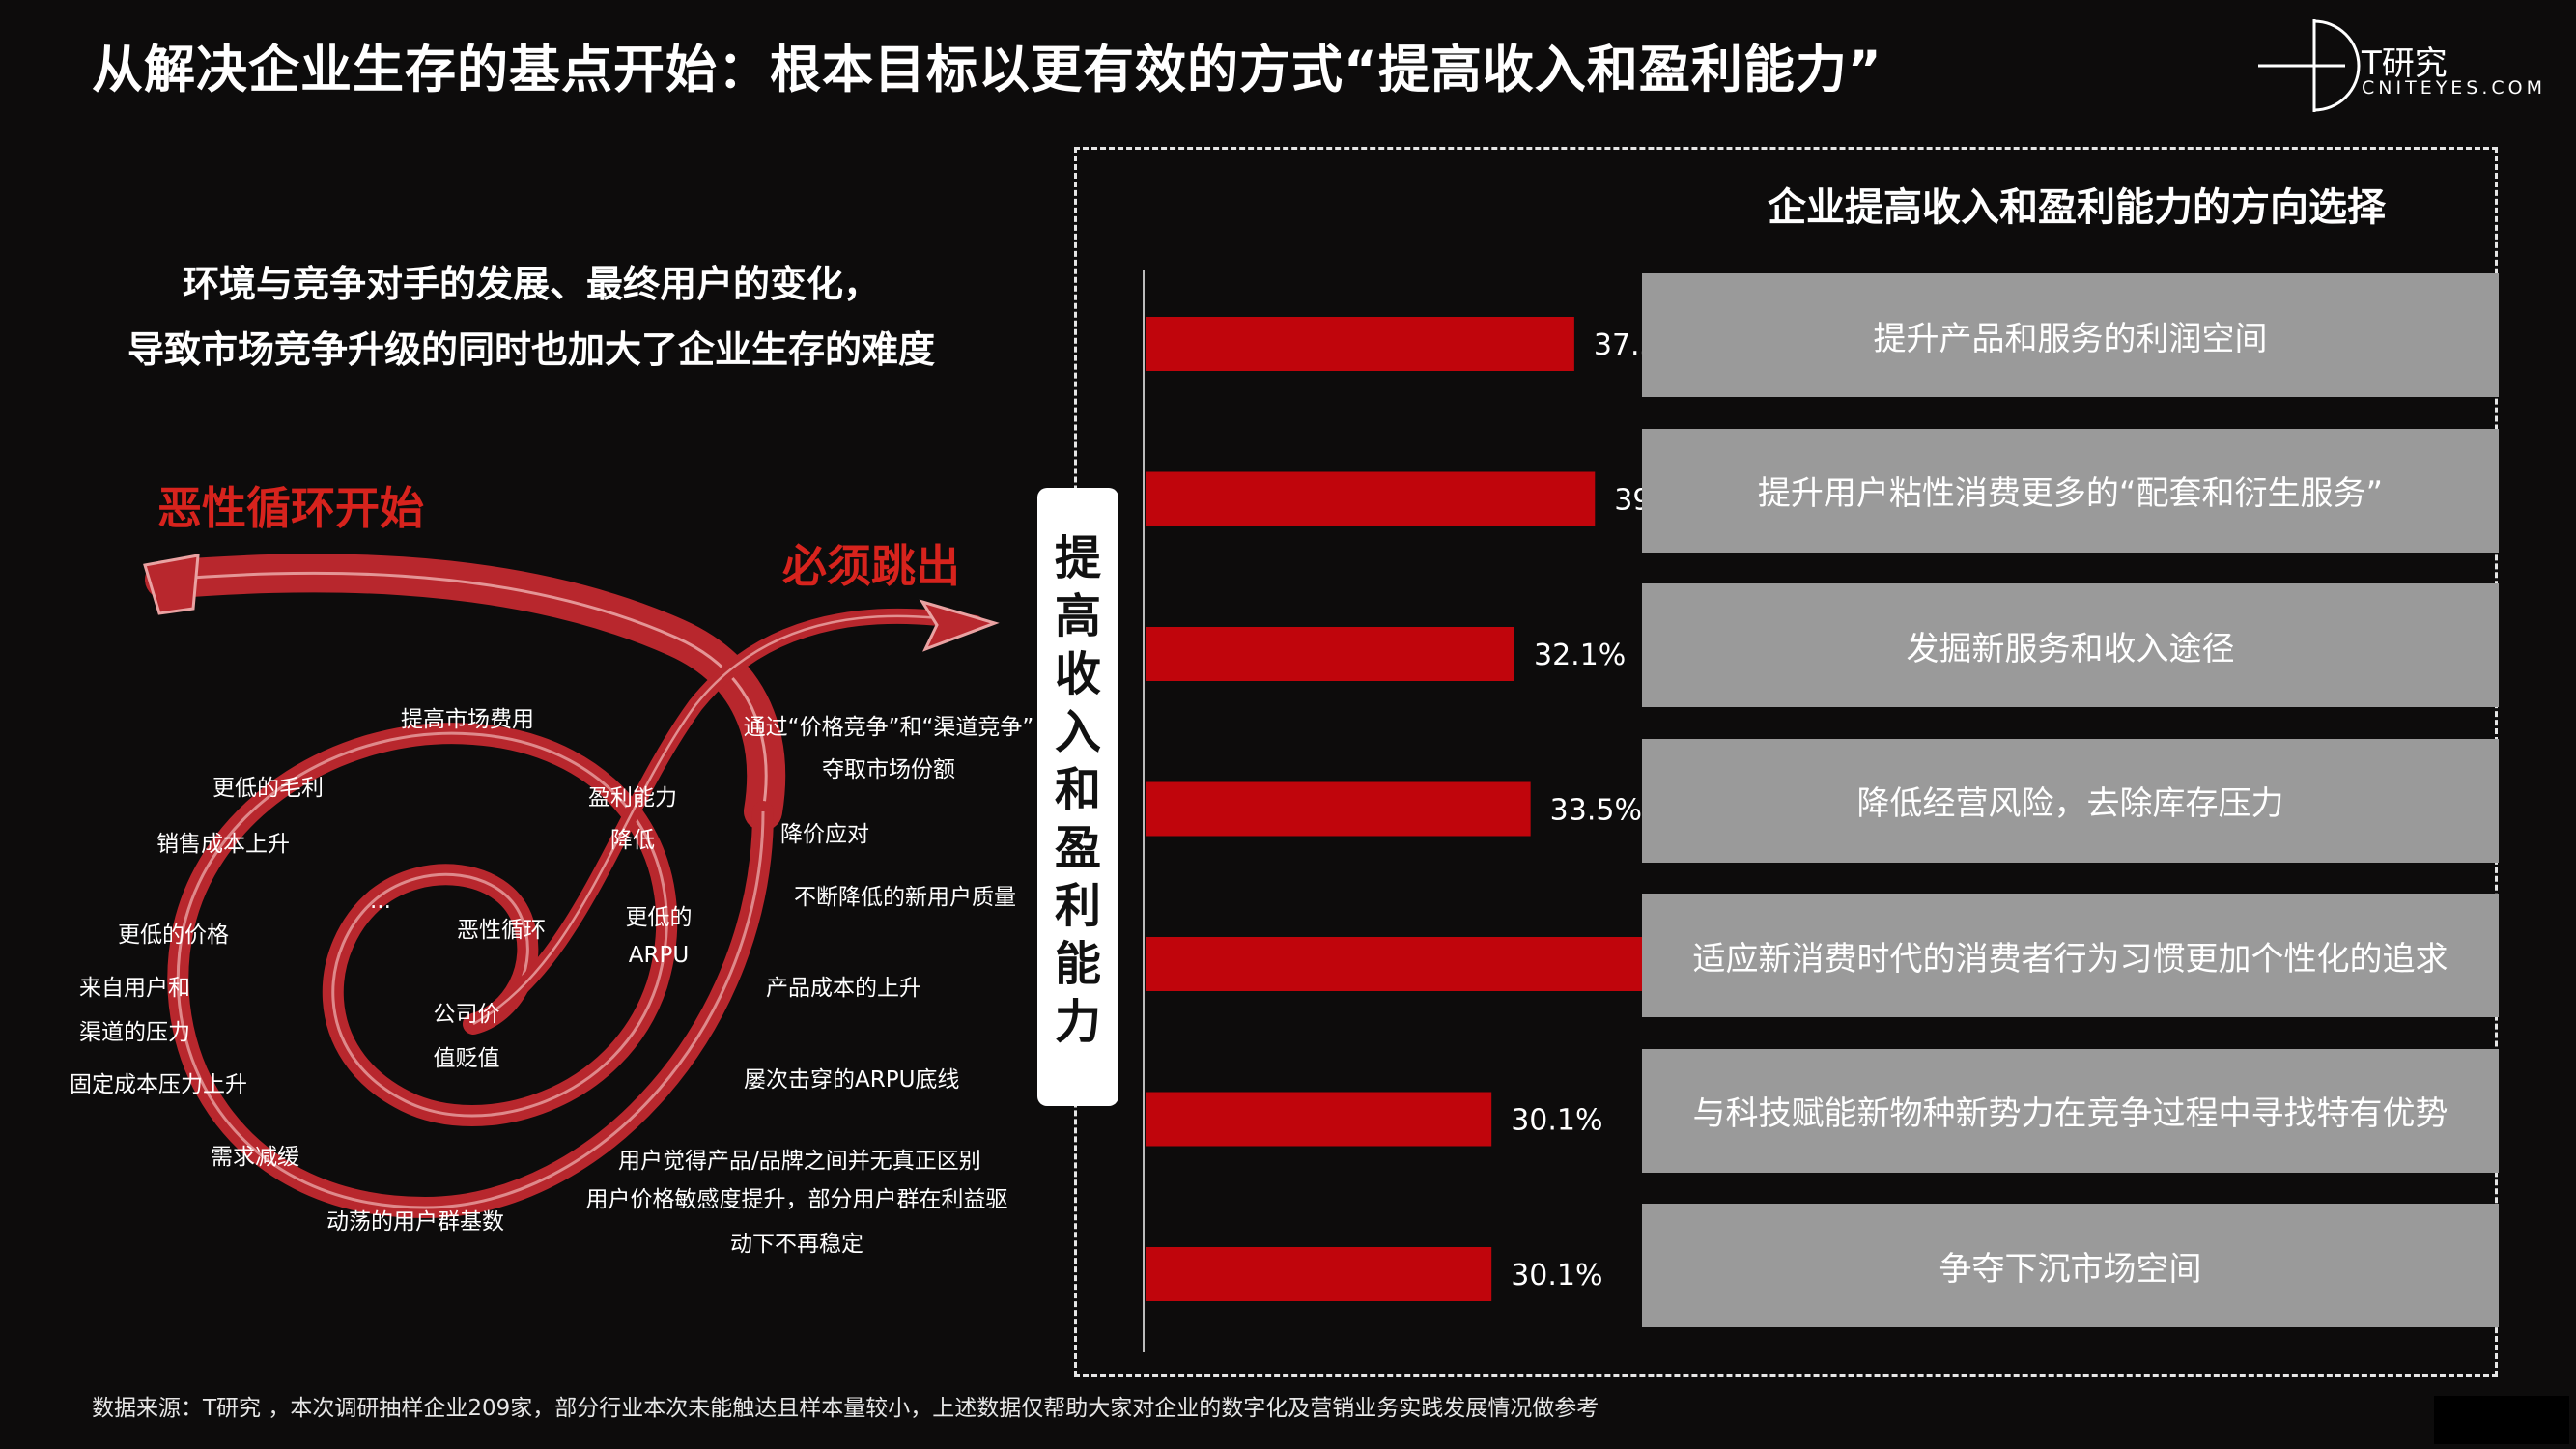  I want to click on vertical-label-char: 提, so click(1077, 558).